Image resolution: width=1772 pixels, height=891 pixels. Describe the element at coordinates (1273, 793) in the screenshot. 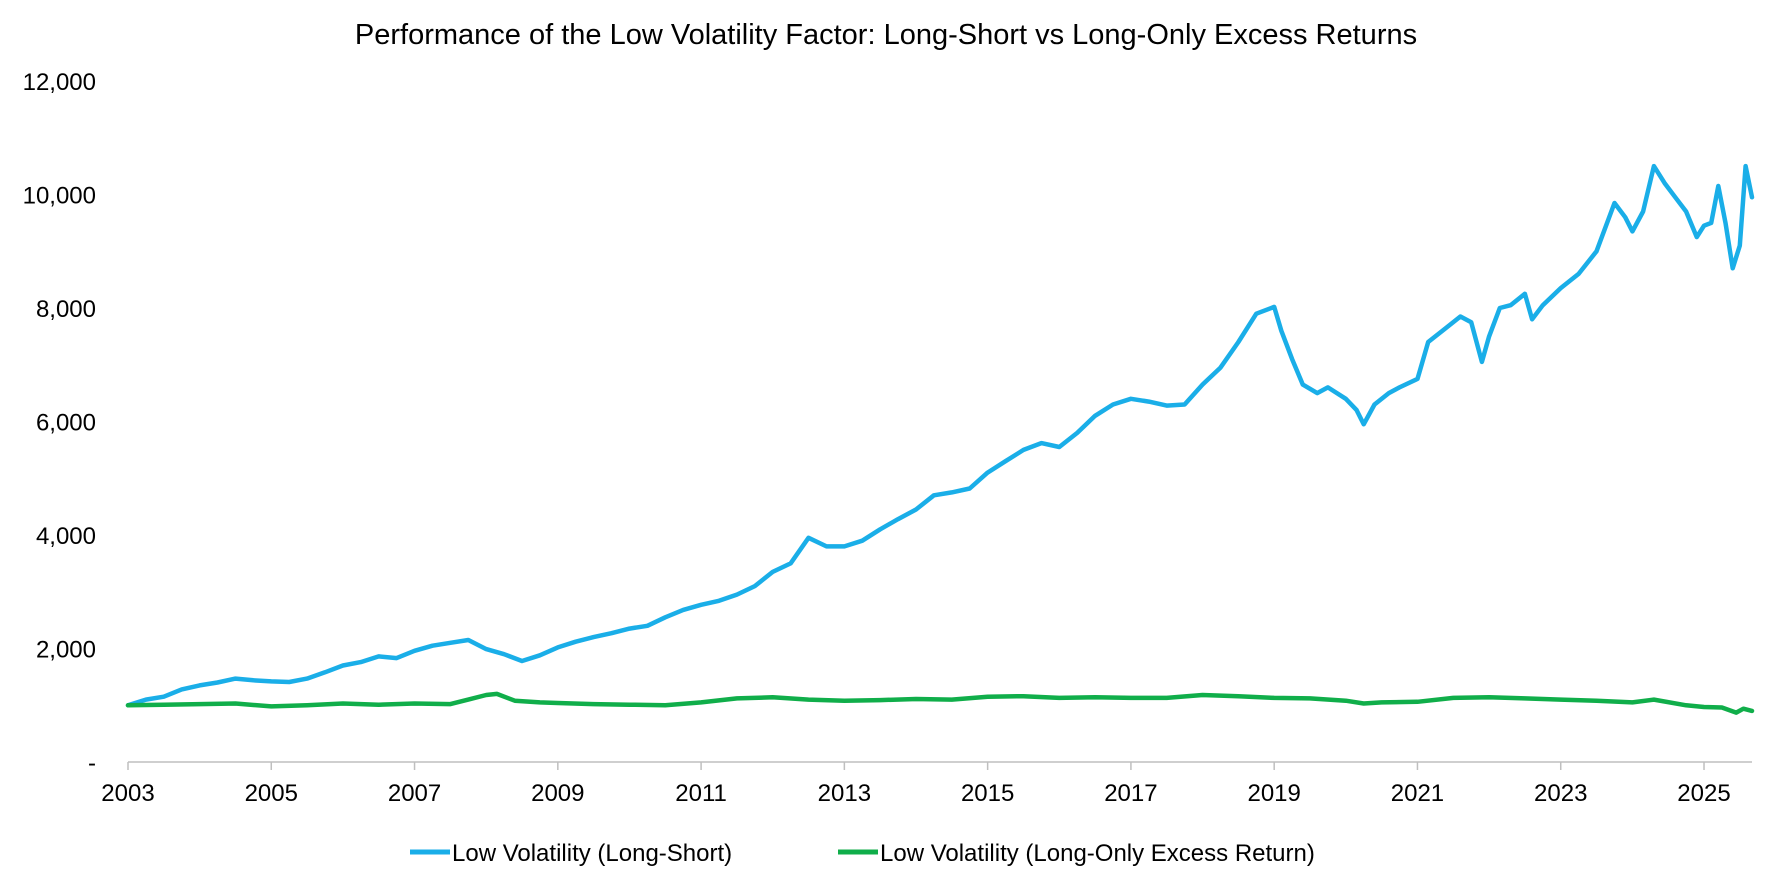

I see `x-tick-label: 2019` at that location.